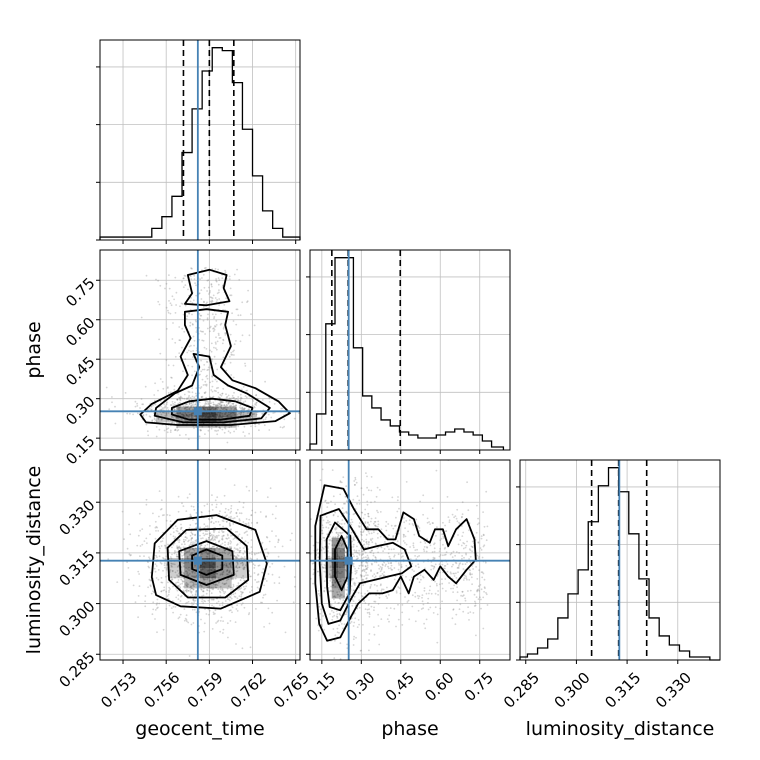 This screenshot has height=760, width=760. Describe the element at coordinates (34, 349) in the screenshot. I see `y-axis-label-phase: phase` at that location.